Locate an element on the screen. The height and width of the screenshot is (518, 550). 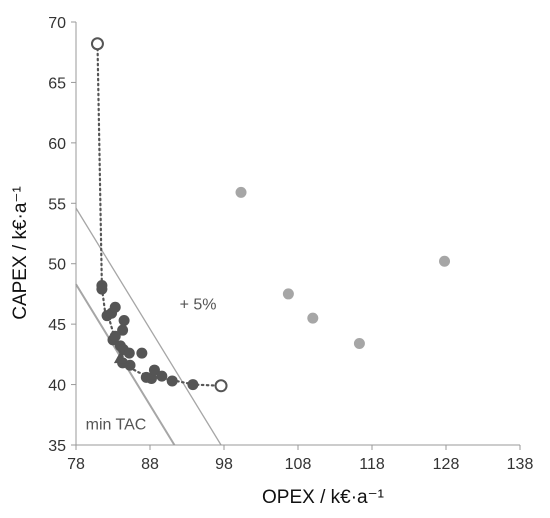
y-tick-label: 55 is located at coordinates (57, 204).